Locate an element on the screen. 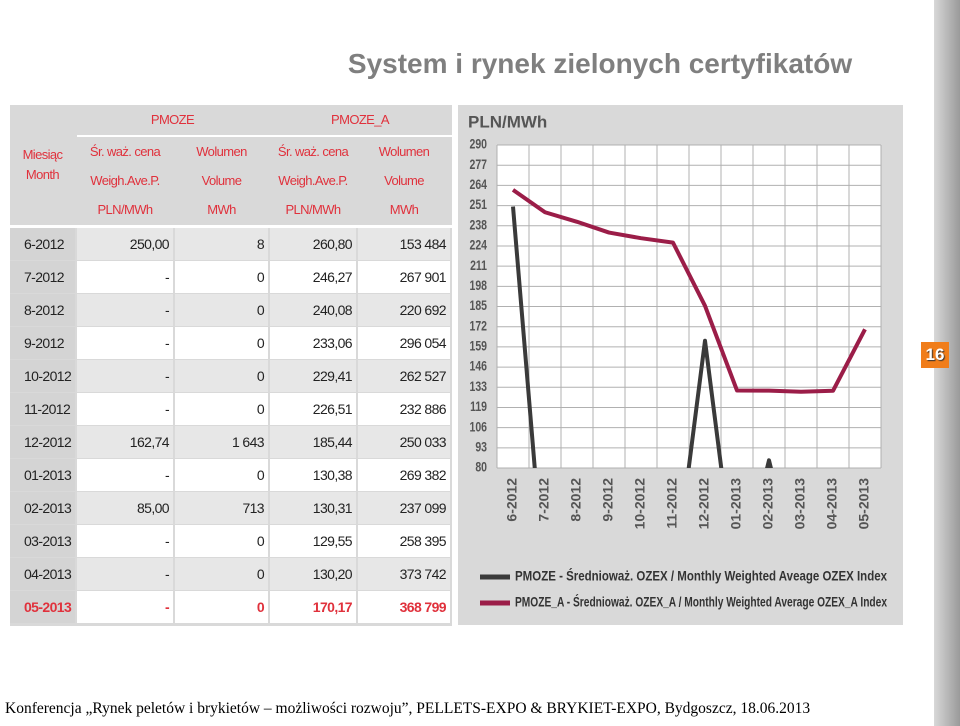 The height and width of the screenshot is (726, 960). table-cell: 129,55 is located at coordinates (313, 541).